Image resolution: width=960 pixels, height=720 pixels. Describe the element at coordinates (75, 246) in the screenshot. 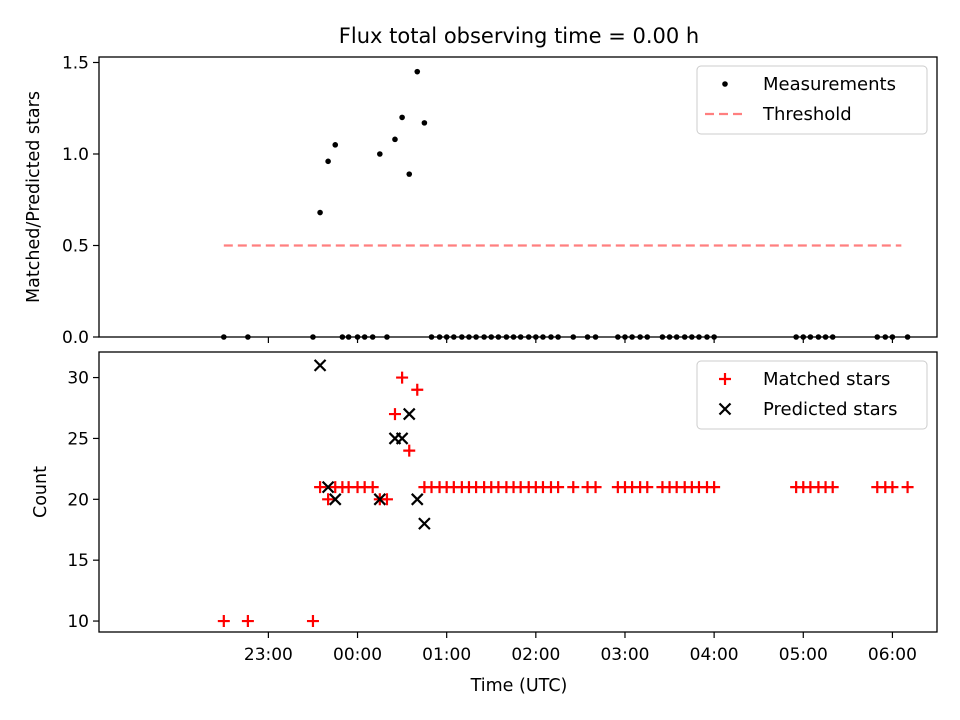

I see `y-tick-label: 0.5` at that location.